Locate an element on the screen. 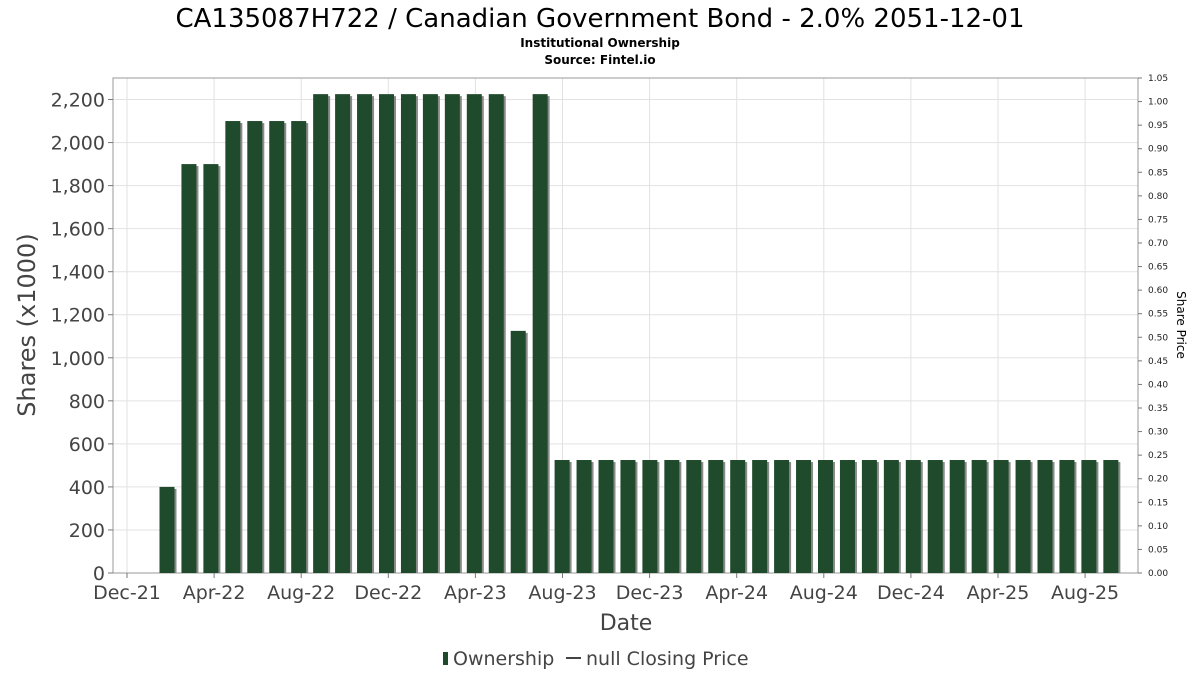  y2-tick-label: 0.85 is located at coordinates (1158, 173).